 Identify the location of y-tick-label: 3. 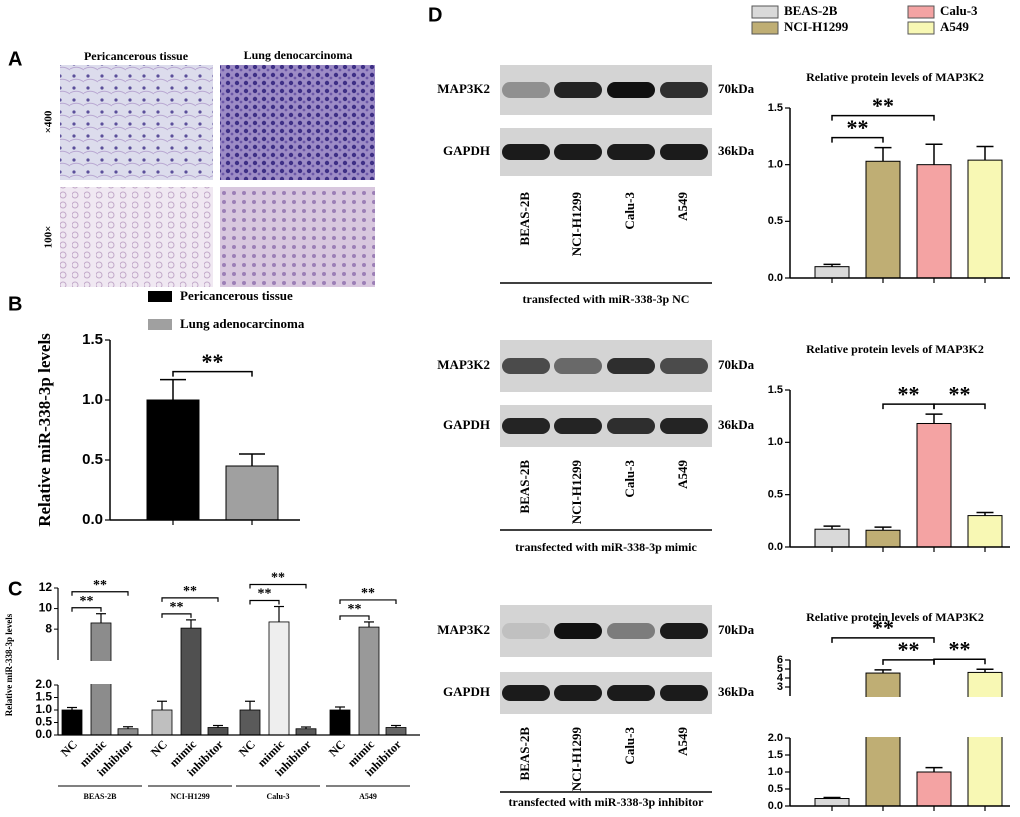
(780, 687).